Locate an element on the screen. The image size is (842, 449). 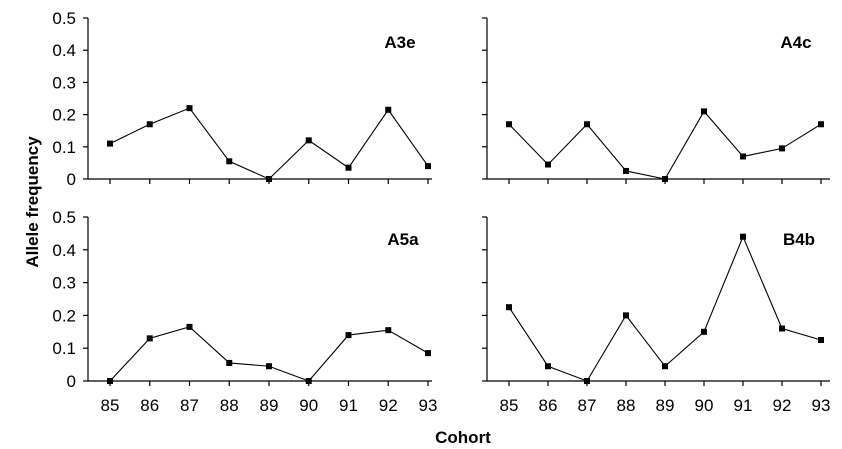
x-axis-title: Cohort is located at coordinates (463, 437).